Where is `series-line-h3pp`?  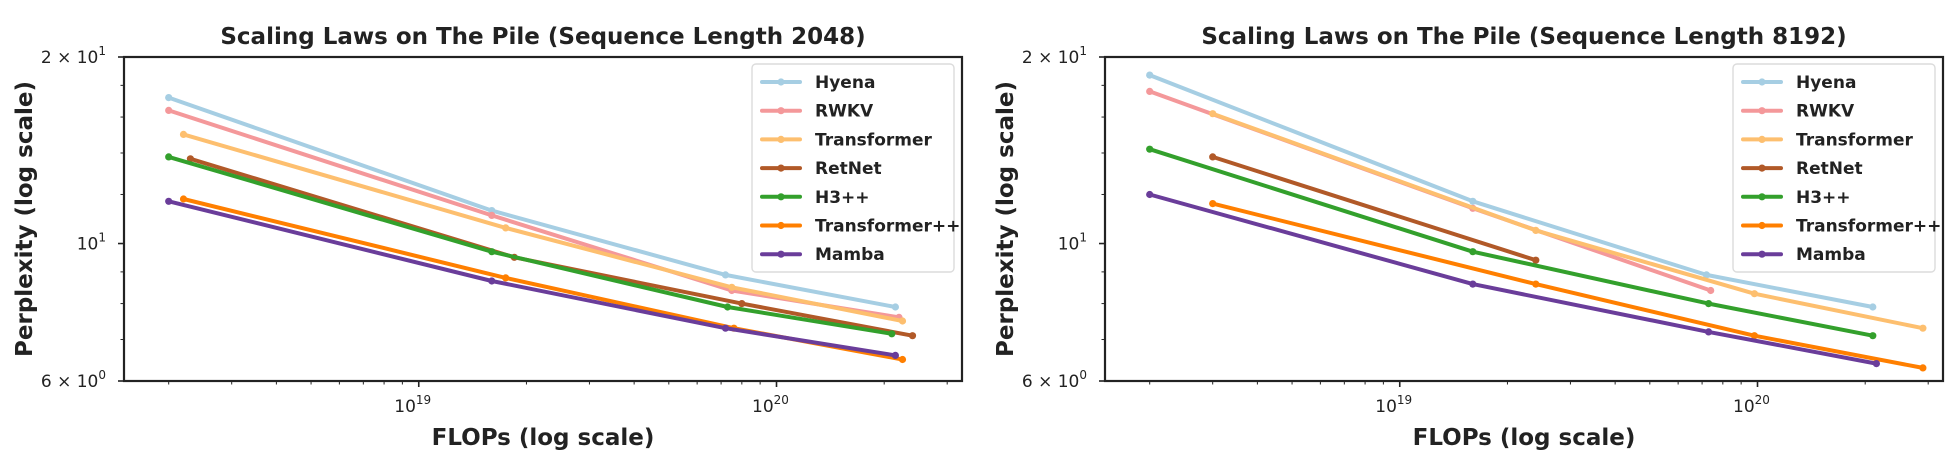 series-line-h3pp is located at coordinates (530, 245).